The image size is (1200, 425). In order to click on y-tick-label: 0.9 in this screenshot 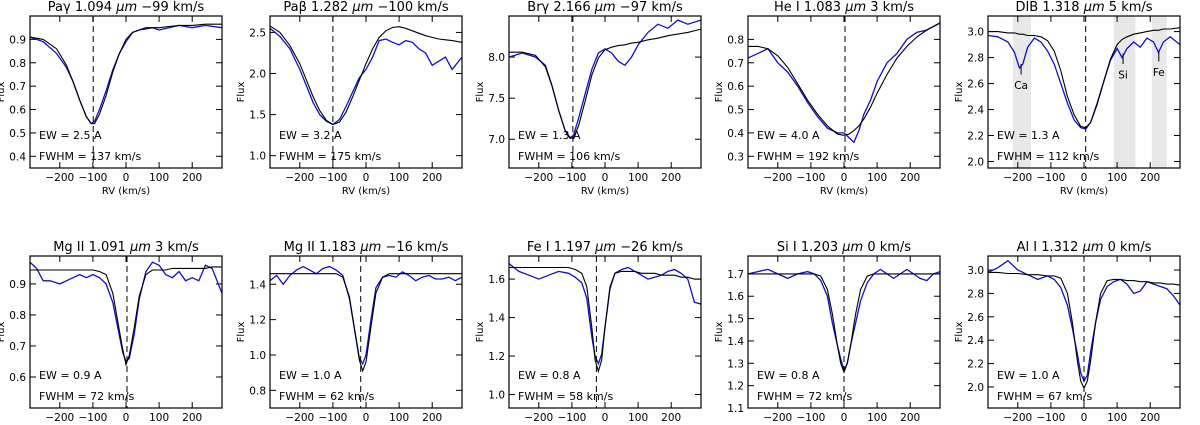, I will do `click(17, 40)`.